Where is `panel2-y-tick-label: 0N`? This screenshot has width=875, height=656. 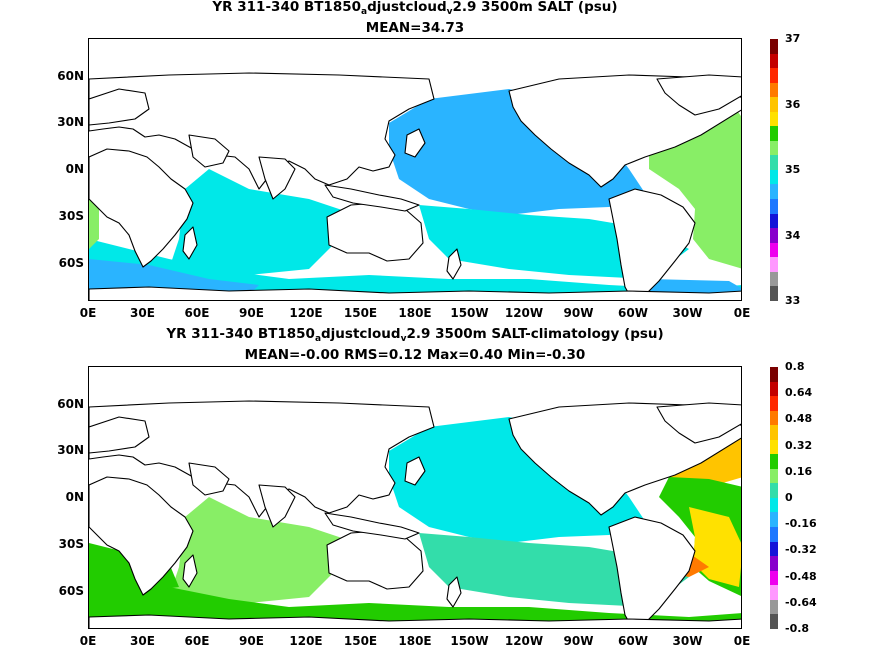 panel2-y-tick-label: 0N is located at coordinates (74, 497).